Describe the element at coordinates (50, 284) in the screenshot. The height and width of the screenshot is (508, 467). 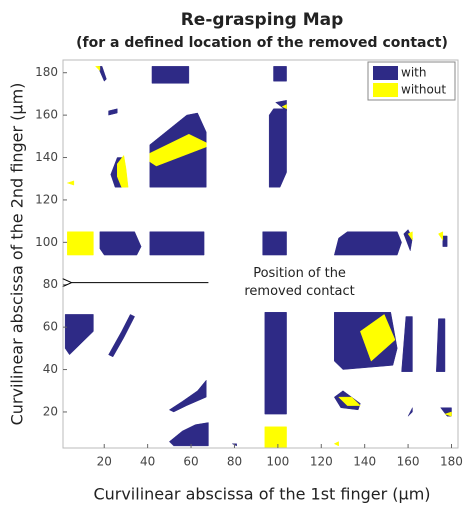
I see `y-tick-label: 80` at that location.